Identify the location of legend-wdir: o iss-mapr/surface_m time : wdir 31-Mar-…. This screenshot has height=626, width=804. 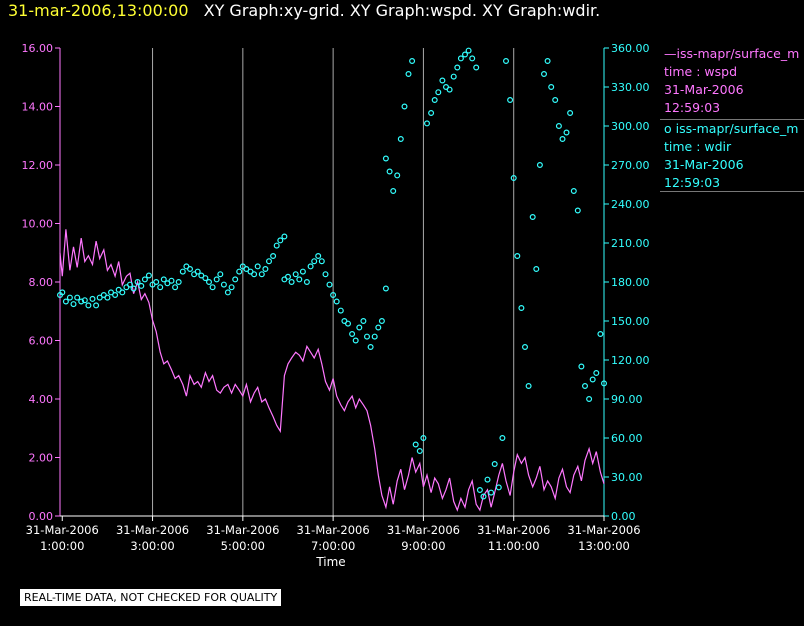
(734, 156).